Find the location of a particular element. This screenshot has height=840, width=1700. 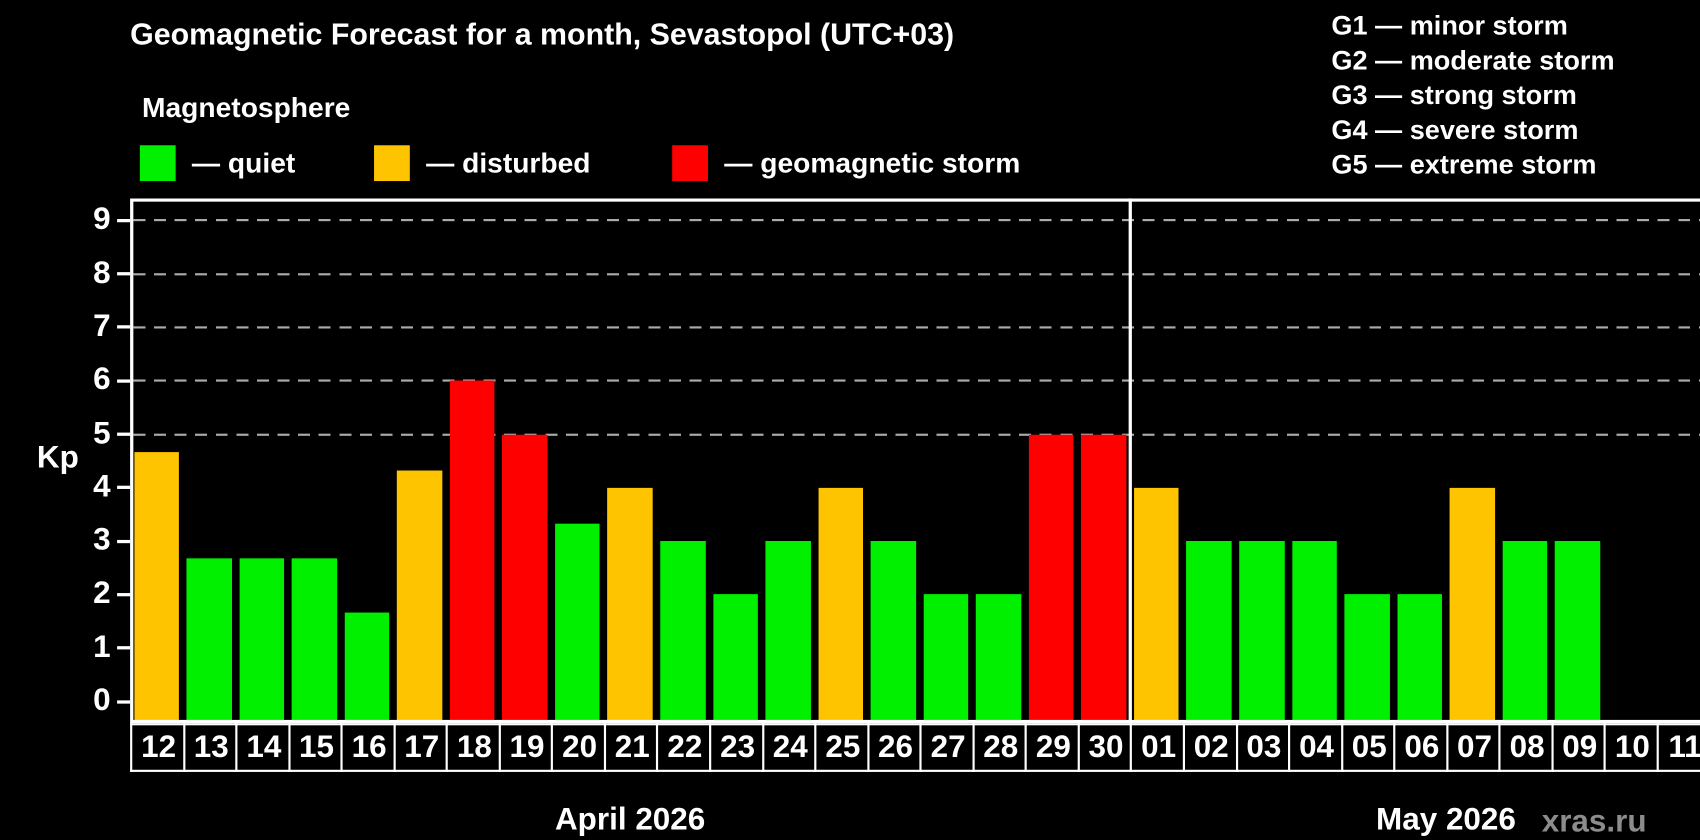

legend-item-disturbed: — disturbed is located at coordinates (482, 163).